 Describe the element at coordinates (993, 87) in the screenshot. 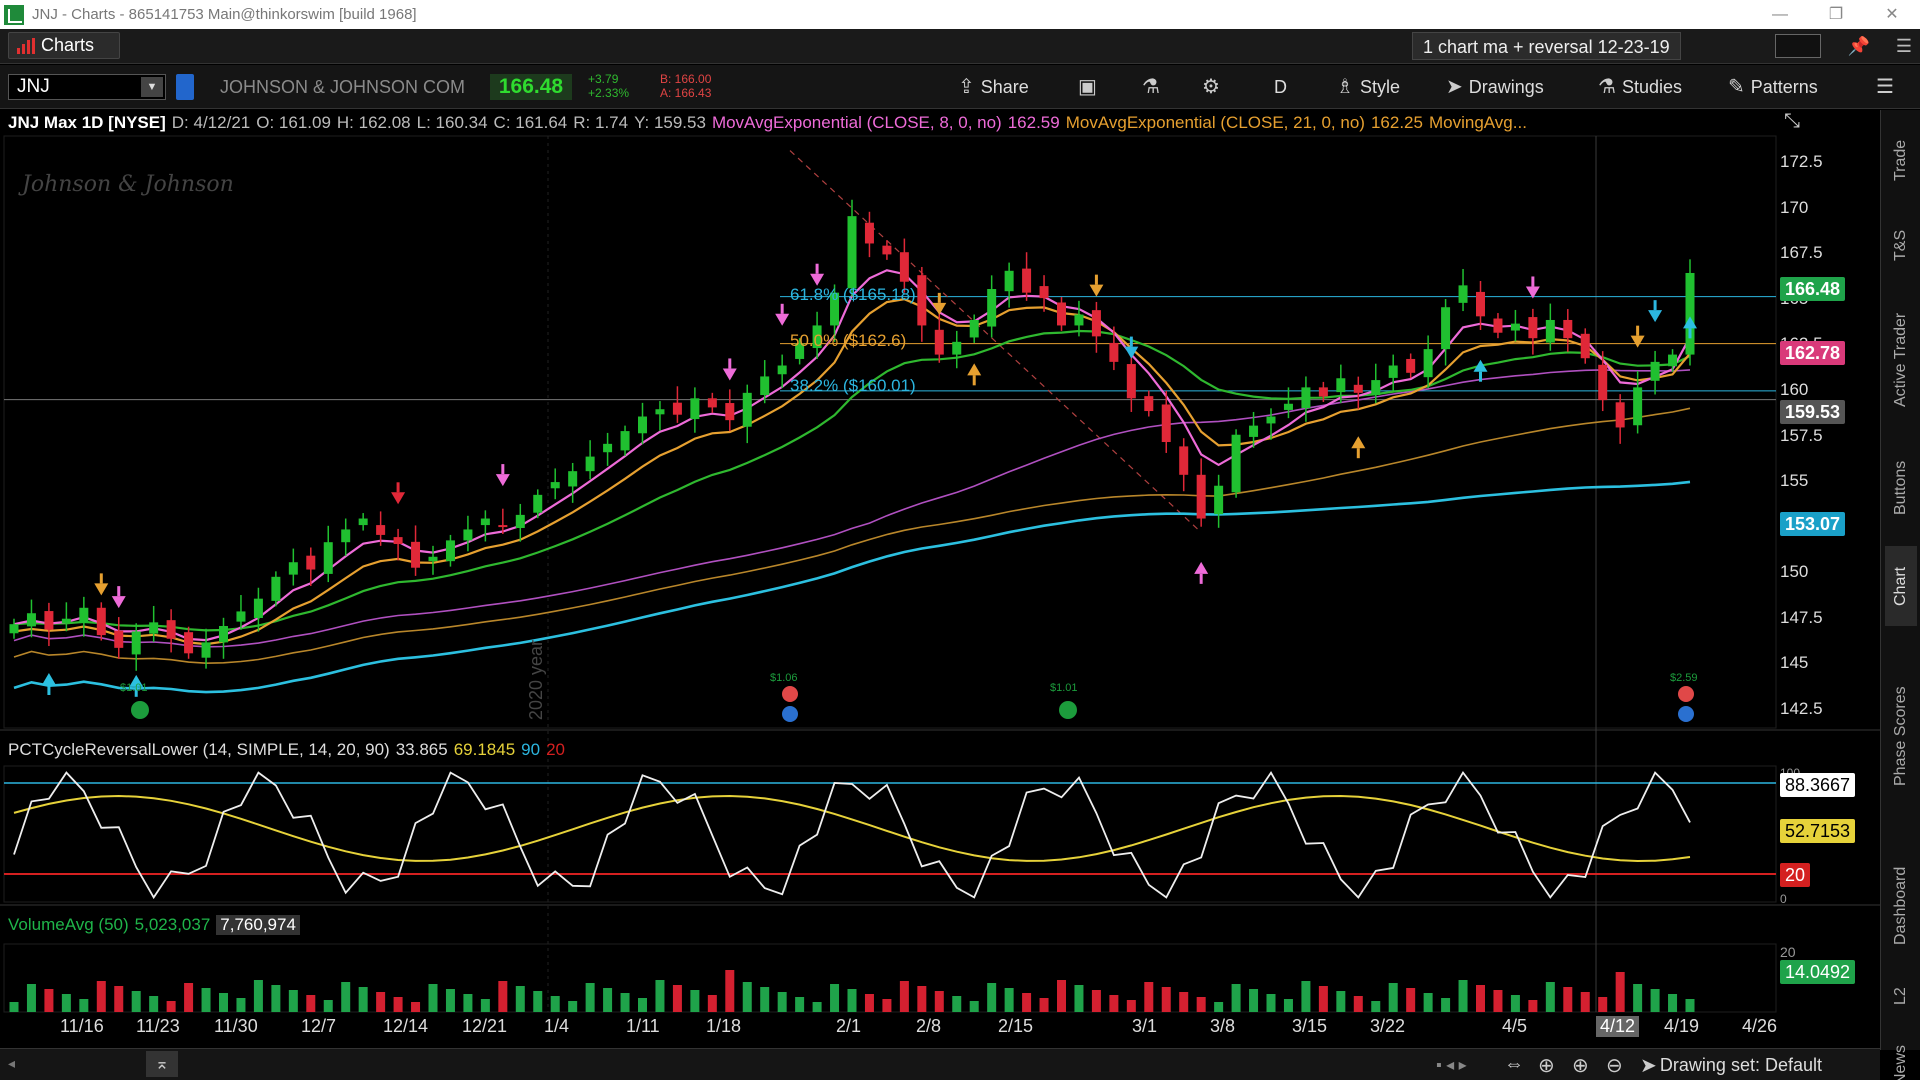

I see `share-button: ⇪ Share` at that location.